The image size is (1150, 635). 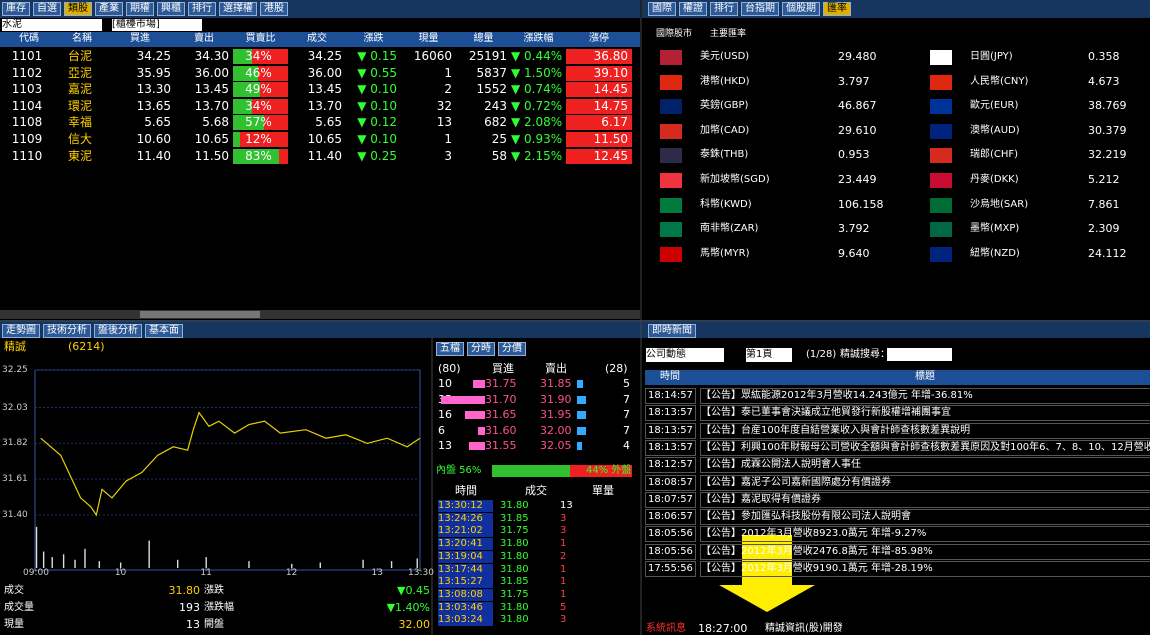 What do you see at coordinates (670, 569) in the screenshot?
I see `news-time: 17:55:56` at bounding box center [670, 569].